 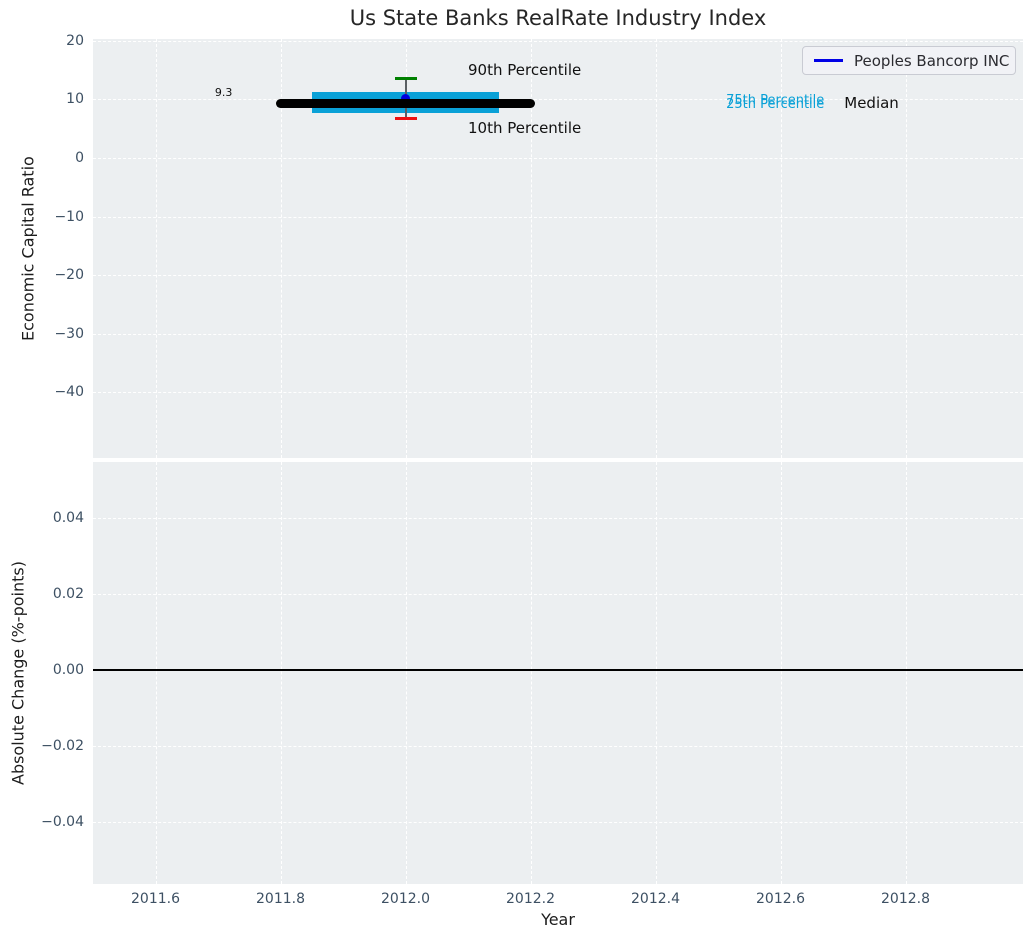 I want to click on legend-label: Peoples Bancorp INC, so click(x=932, y=60).